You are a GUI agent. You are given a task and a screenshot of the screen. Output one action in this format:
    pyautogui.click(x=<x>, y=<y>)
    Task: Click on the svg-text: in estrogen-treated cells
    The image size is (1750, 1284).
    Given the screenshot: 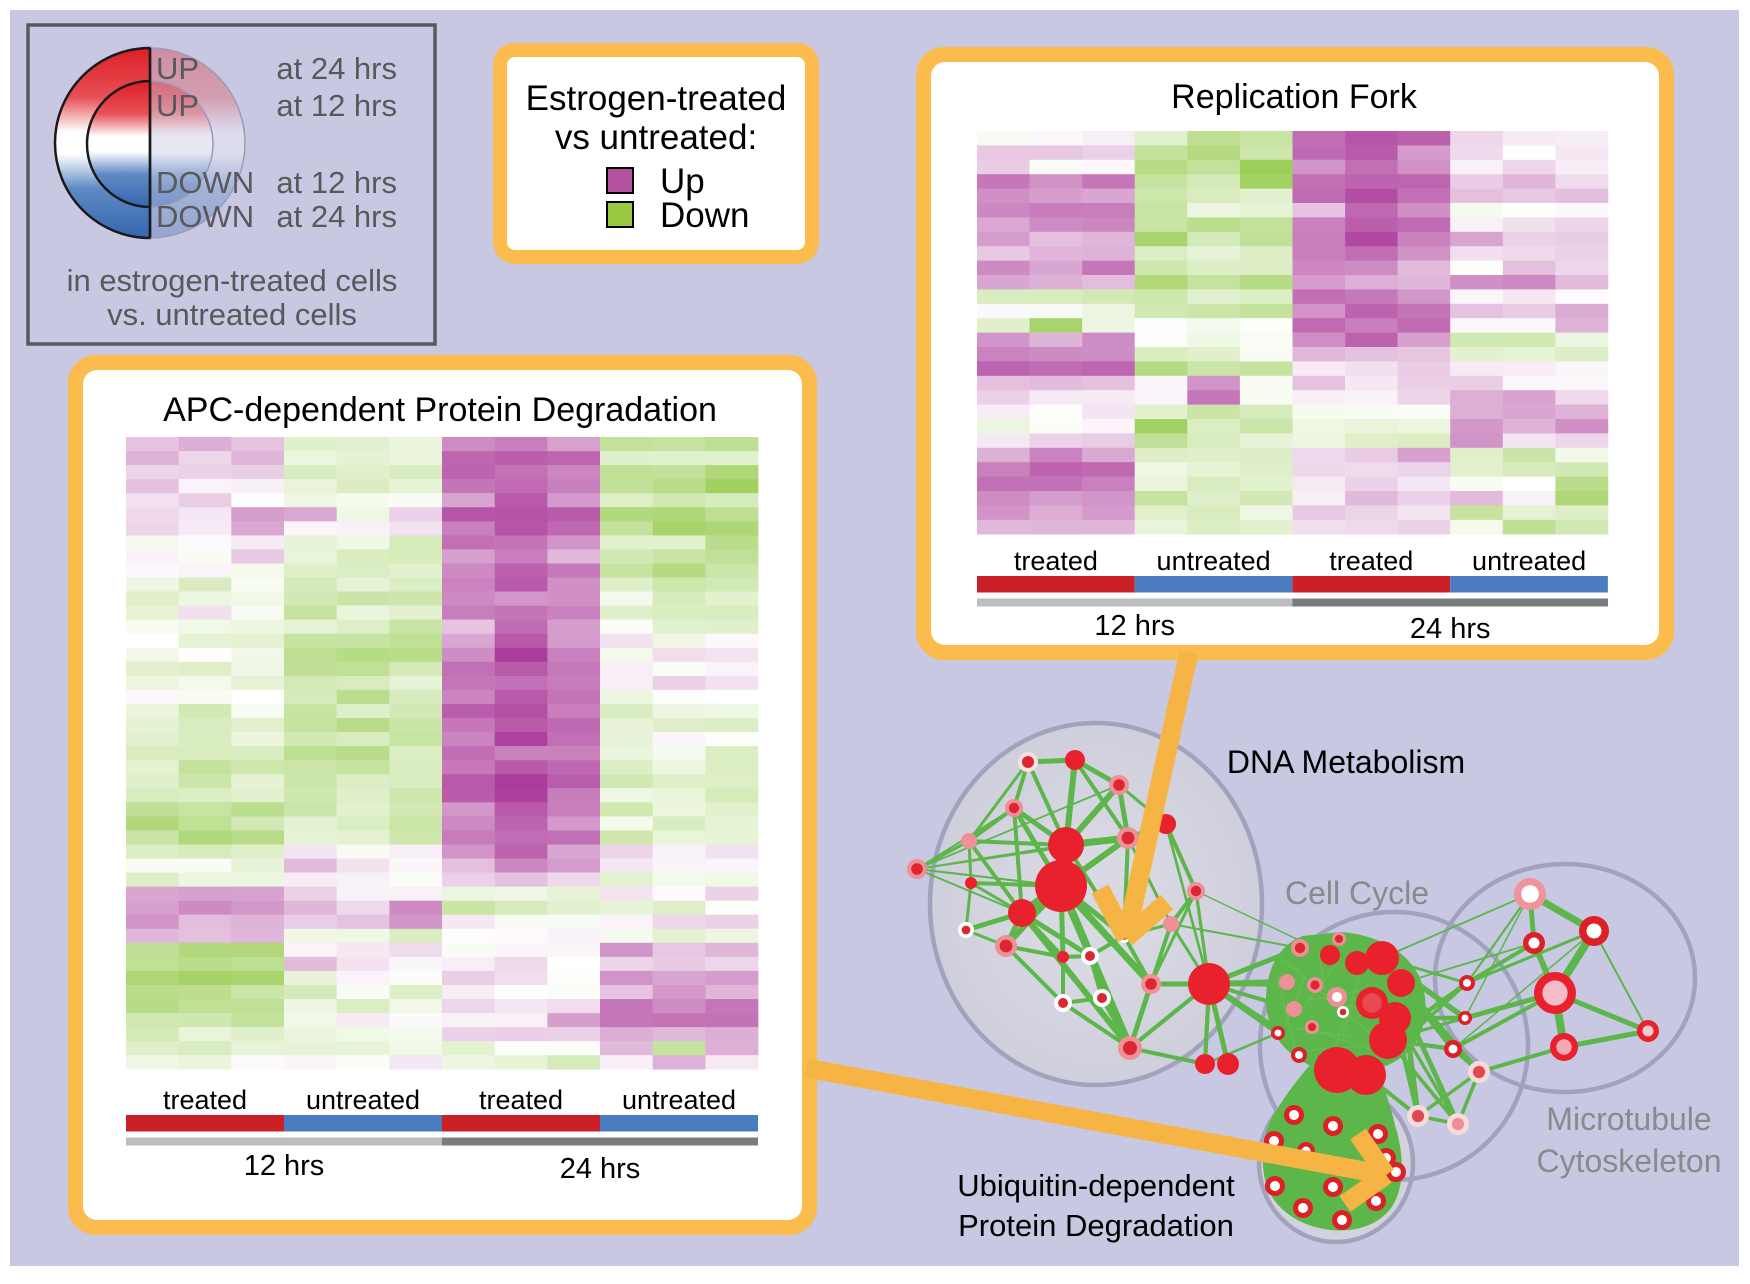 What is the action you would take?
    pyautogui.click(x=232, y=280)
    